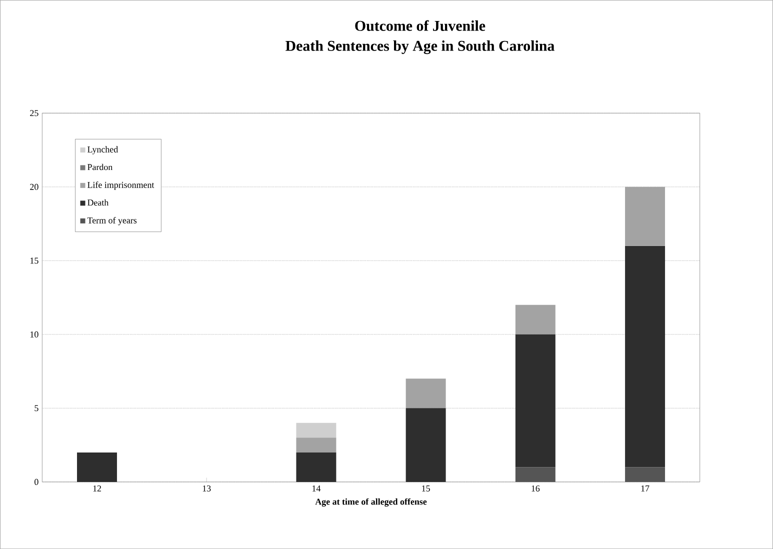 Image resolution: width=773 pixels, height=549 pixels. What do you see at coordinates (97, 488) in the screenshot?
I see `x-tick-label: 12` at bounding box center [97, 488].